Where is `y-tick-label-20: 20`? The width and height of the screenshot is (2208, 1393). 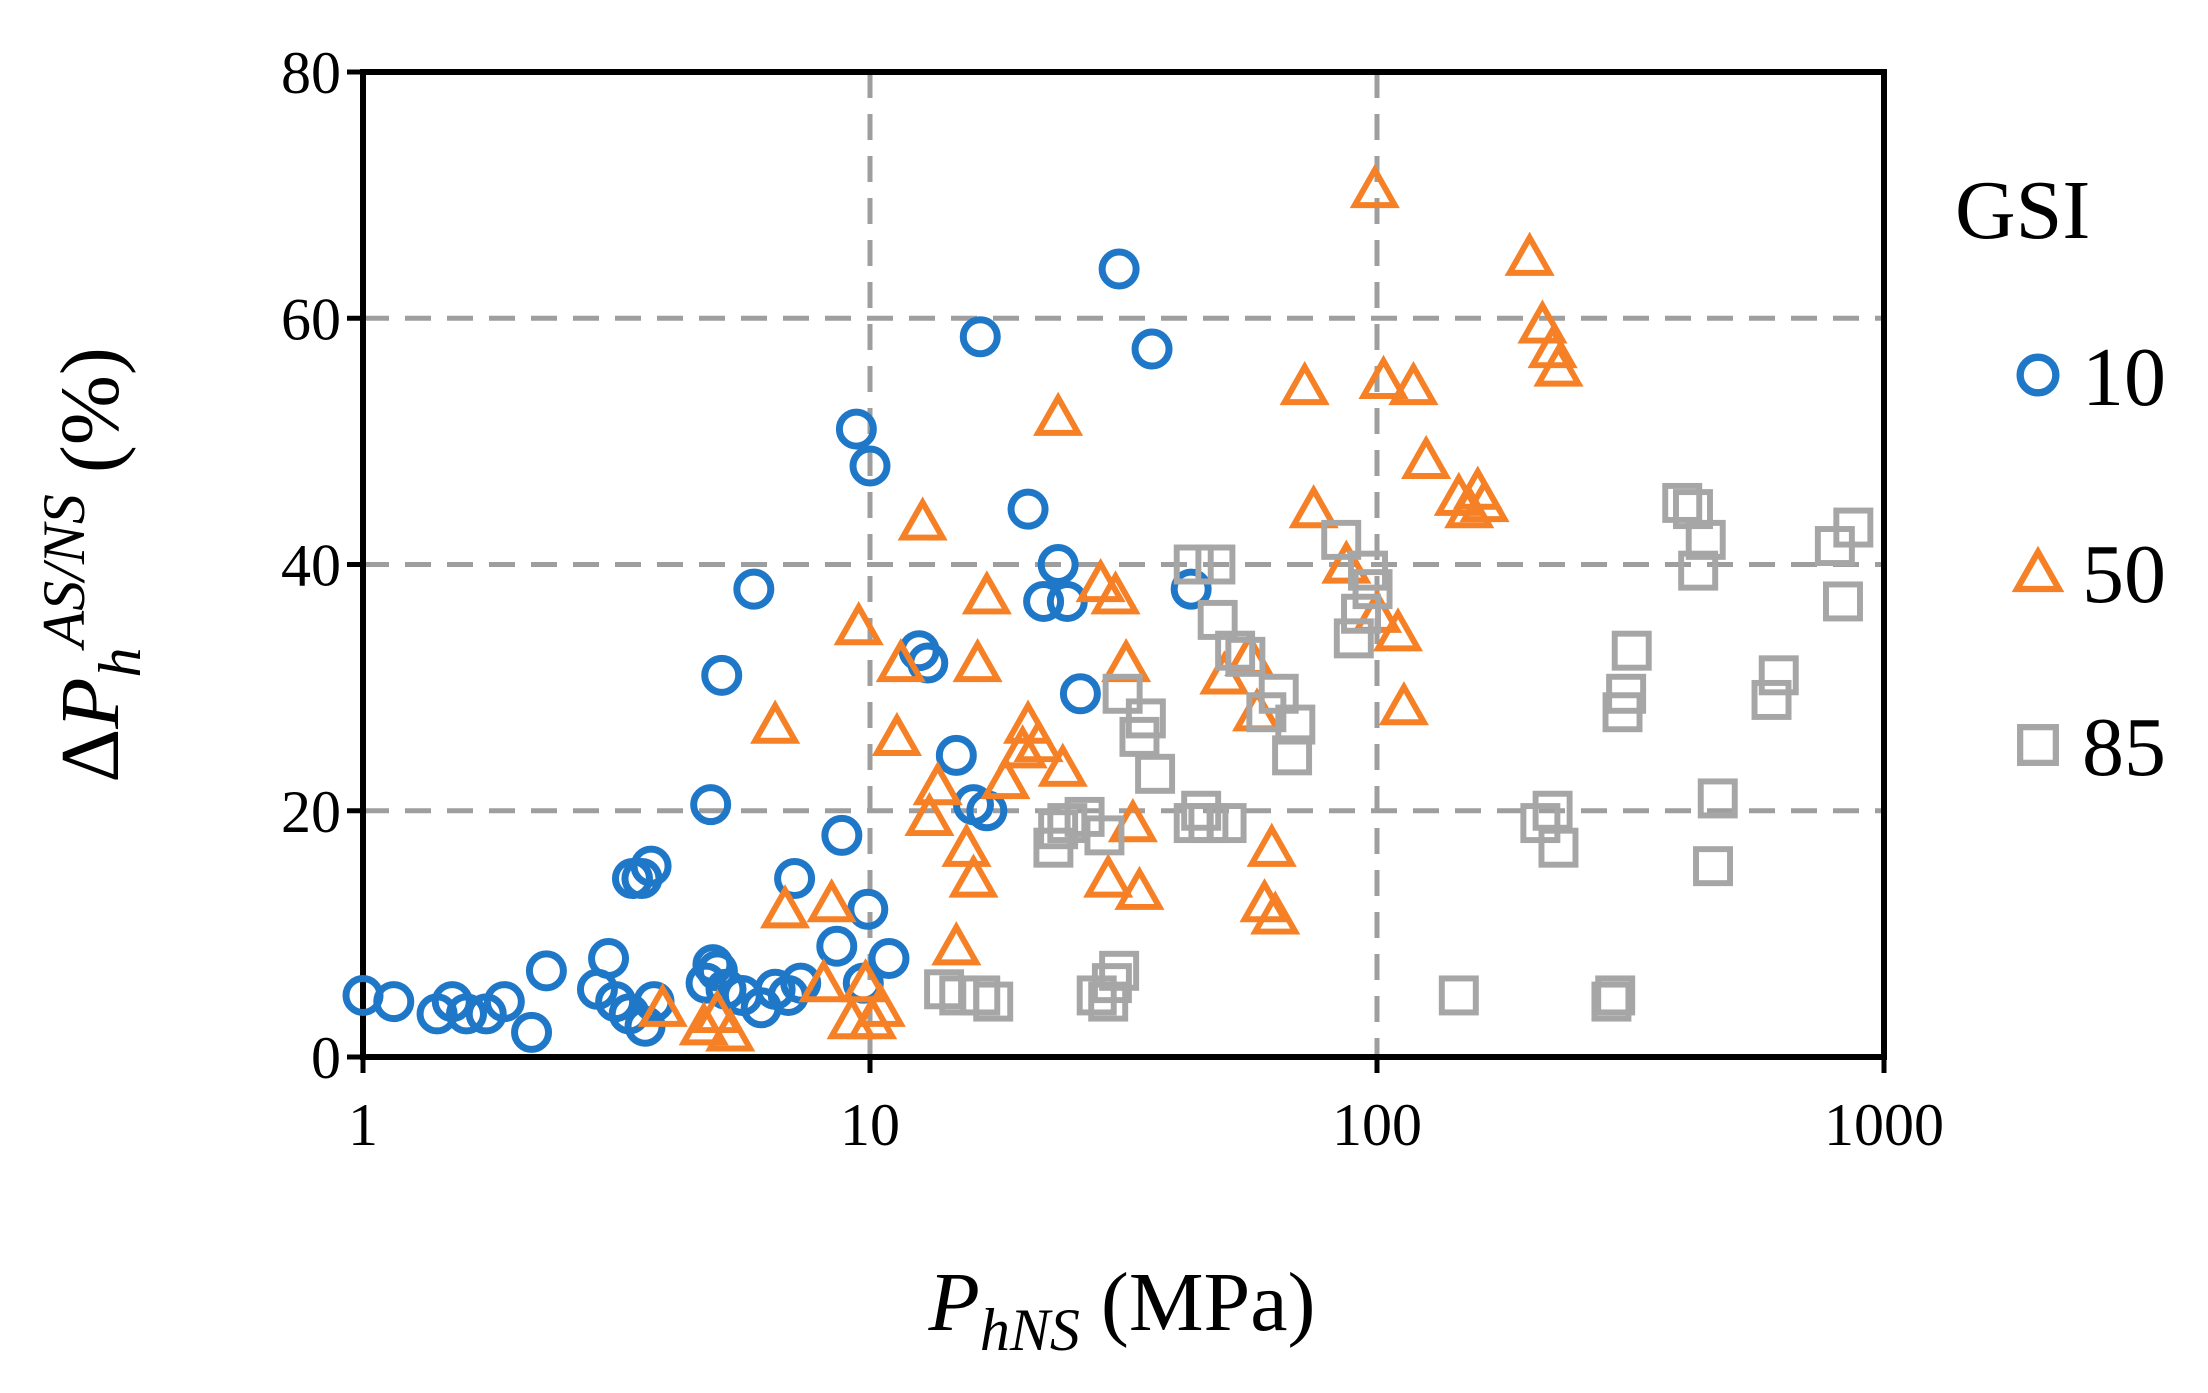
y-tick-label-20: 20 is located at coordinates (311, 812).